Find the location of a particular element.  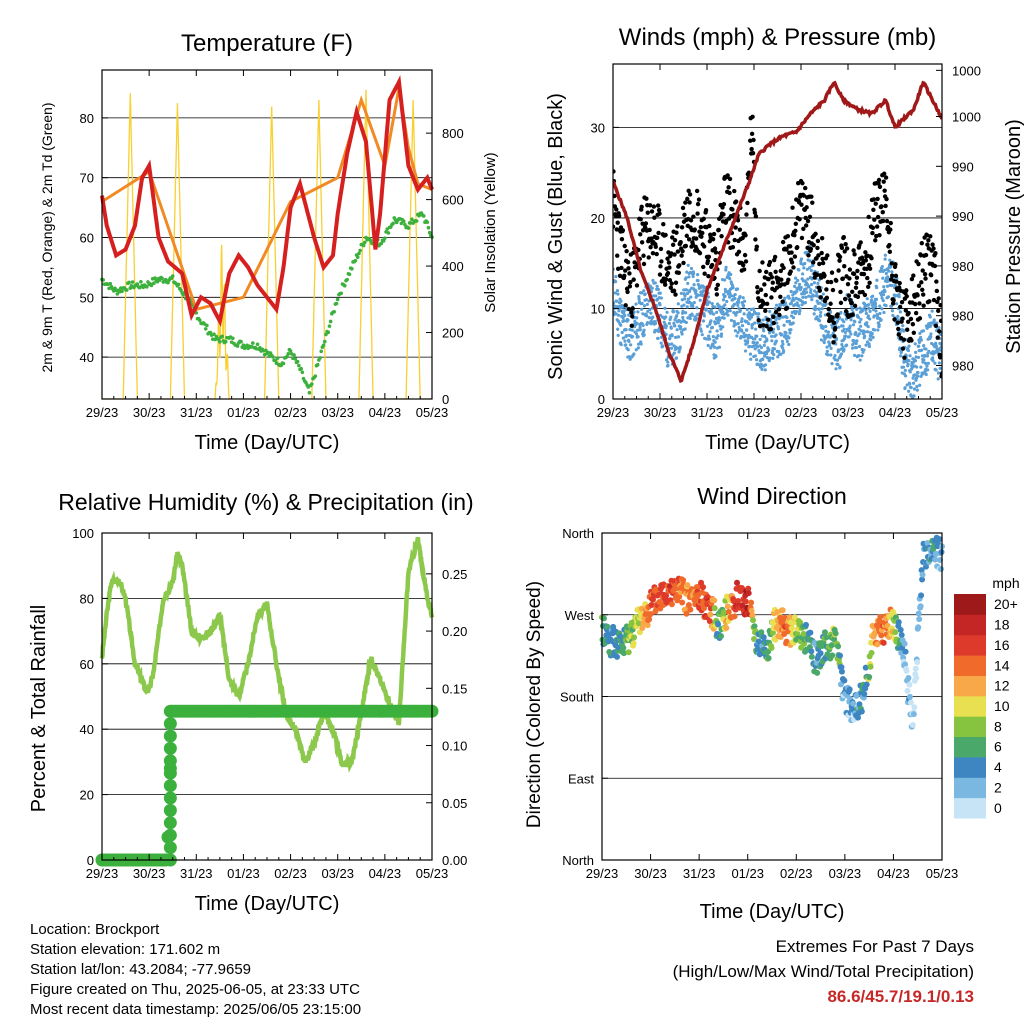

y-right-tick-label: 1000 is located at coordinates (966, 70).